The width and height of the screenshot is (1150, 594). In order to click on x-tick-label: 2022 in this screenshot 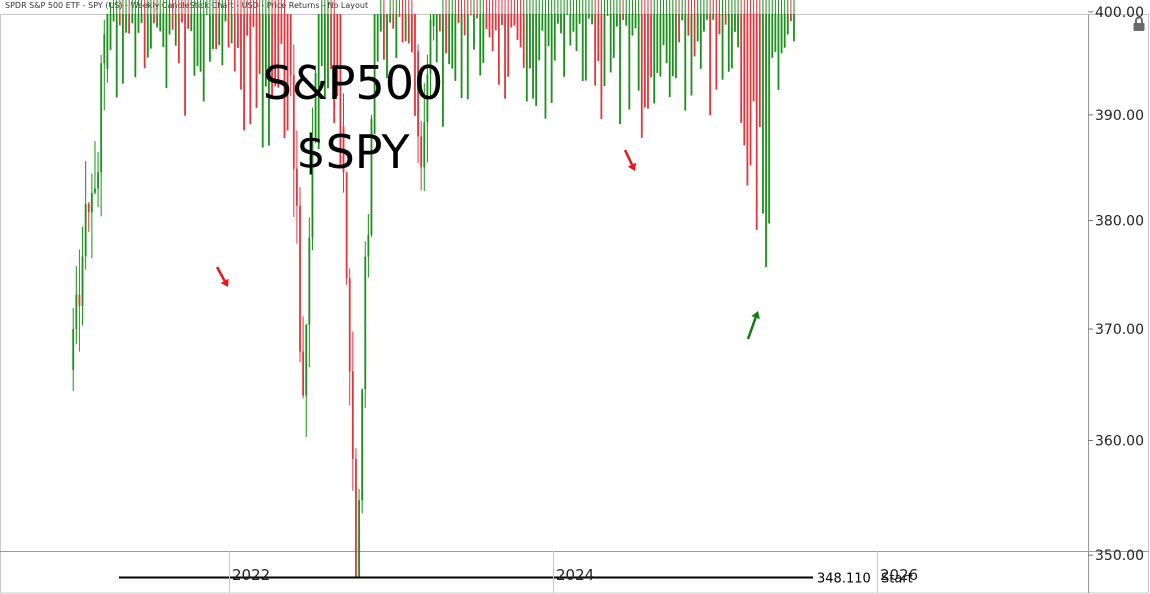, I will do `click(251, 575)`.